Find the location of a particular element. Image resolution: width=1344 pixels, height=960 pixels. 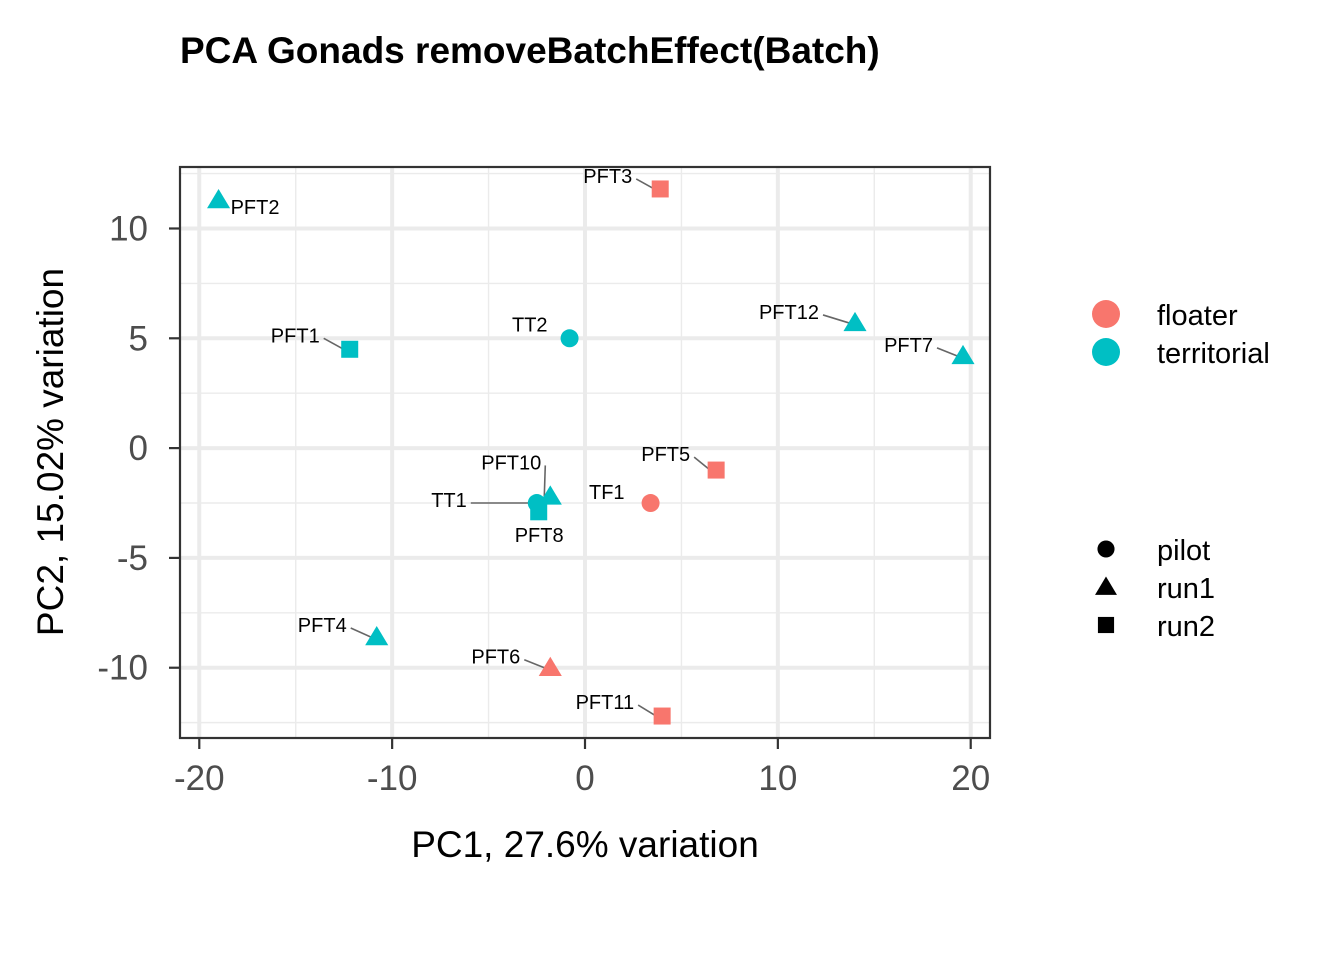

data-point-pft7 is located at coordinates (963, 354).